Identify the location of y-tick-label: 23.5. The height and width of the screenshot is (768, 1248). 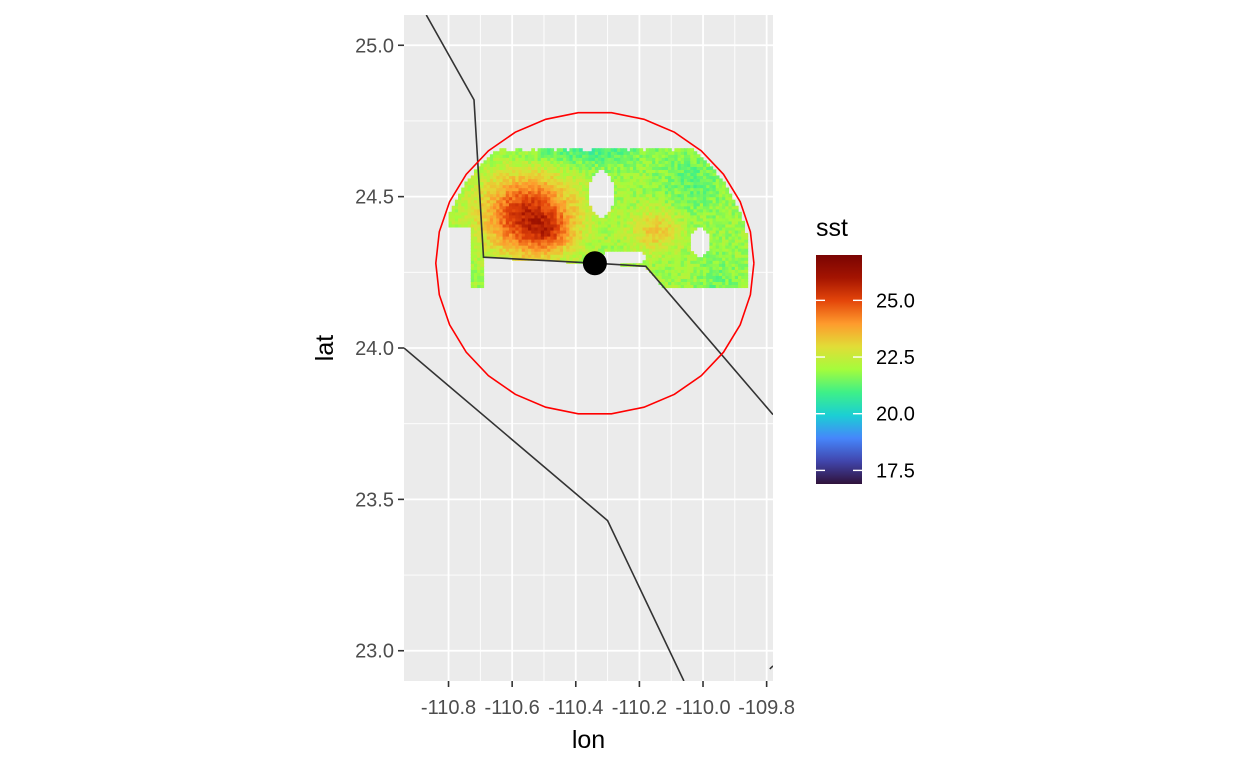
(374, 500).